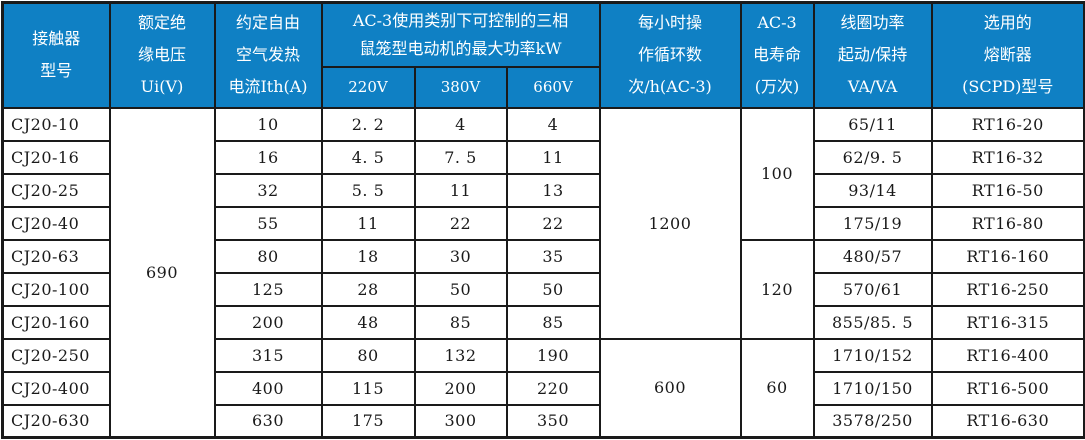  Describe the element at coordinates (872, 355) in the screenshot. I see `cell-coil-power: 1710/152` at that location.